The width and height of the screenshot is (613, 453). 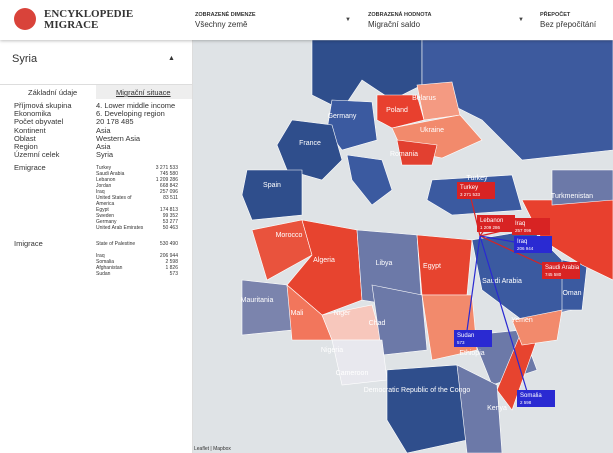 I want to click on value: 206 944, so click(x=168, y=256).